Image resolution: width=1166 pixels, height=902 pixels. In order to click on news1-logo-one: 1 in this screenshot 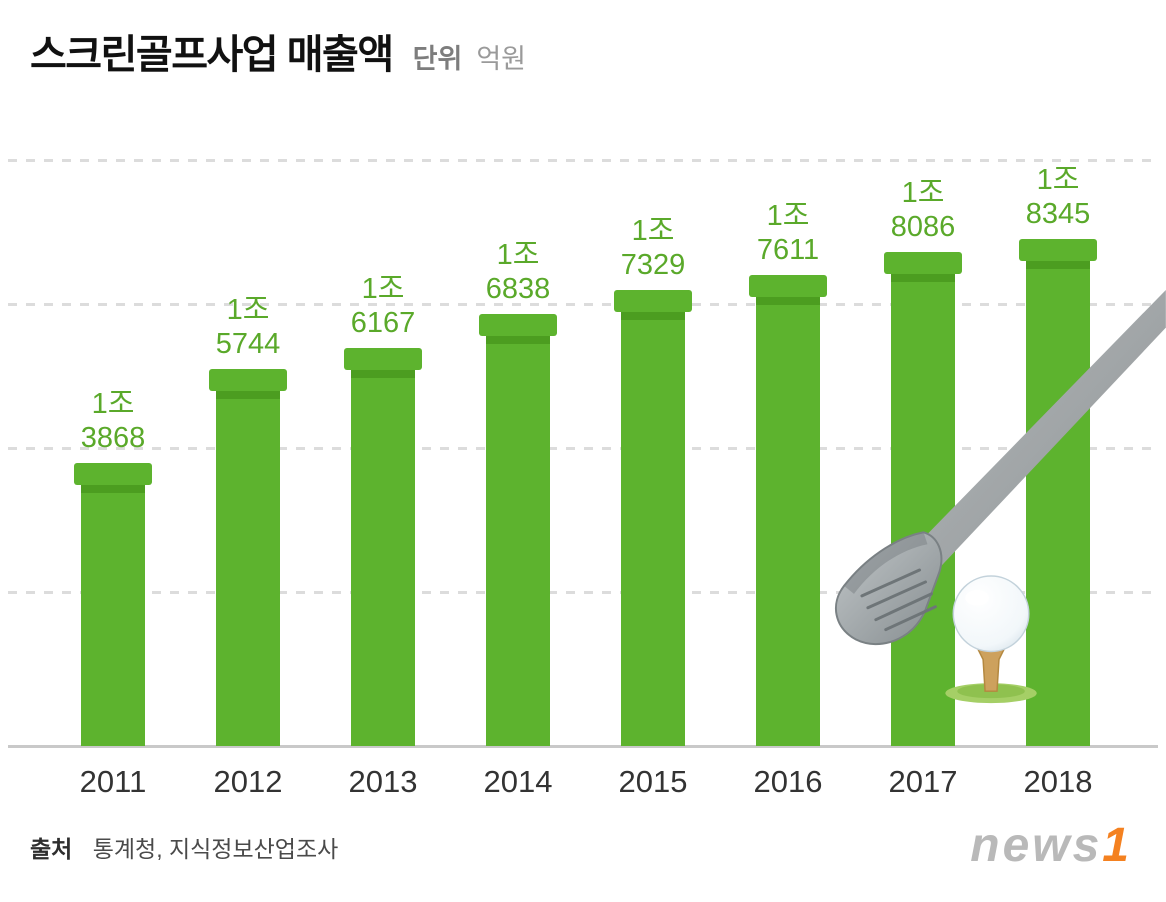, I will do `click(1117, 845)`.